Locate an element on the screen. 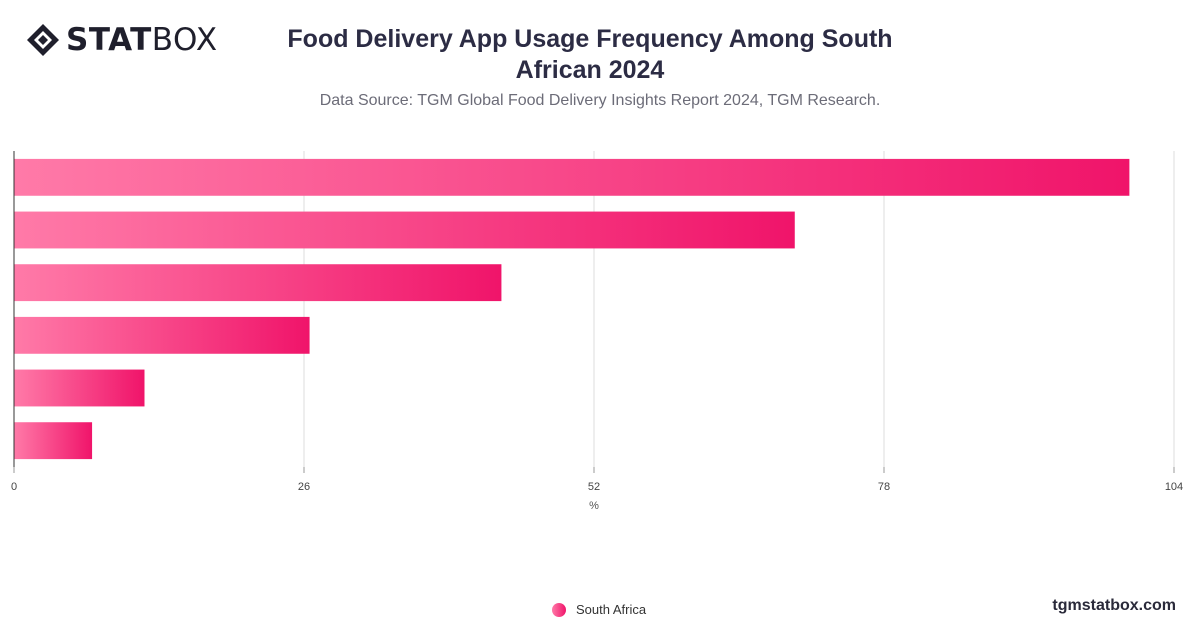  x-tick-label: 26 is located at coordinates (304, 487).